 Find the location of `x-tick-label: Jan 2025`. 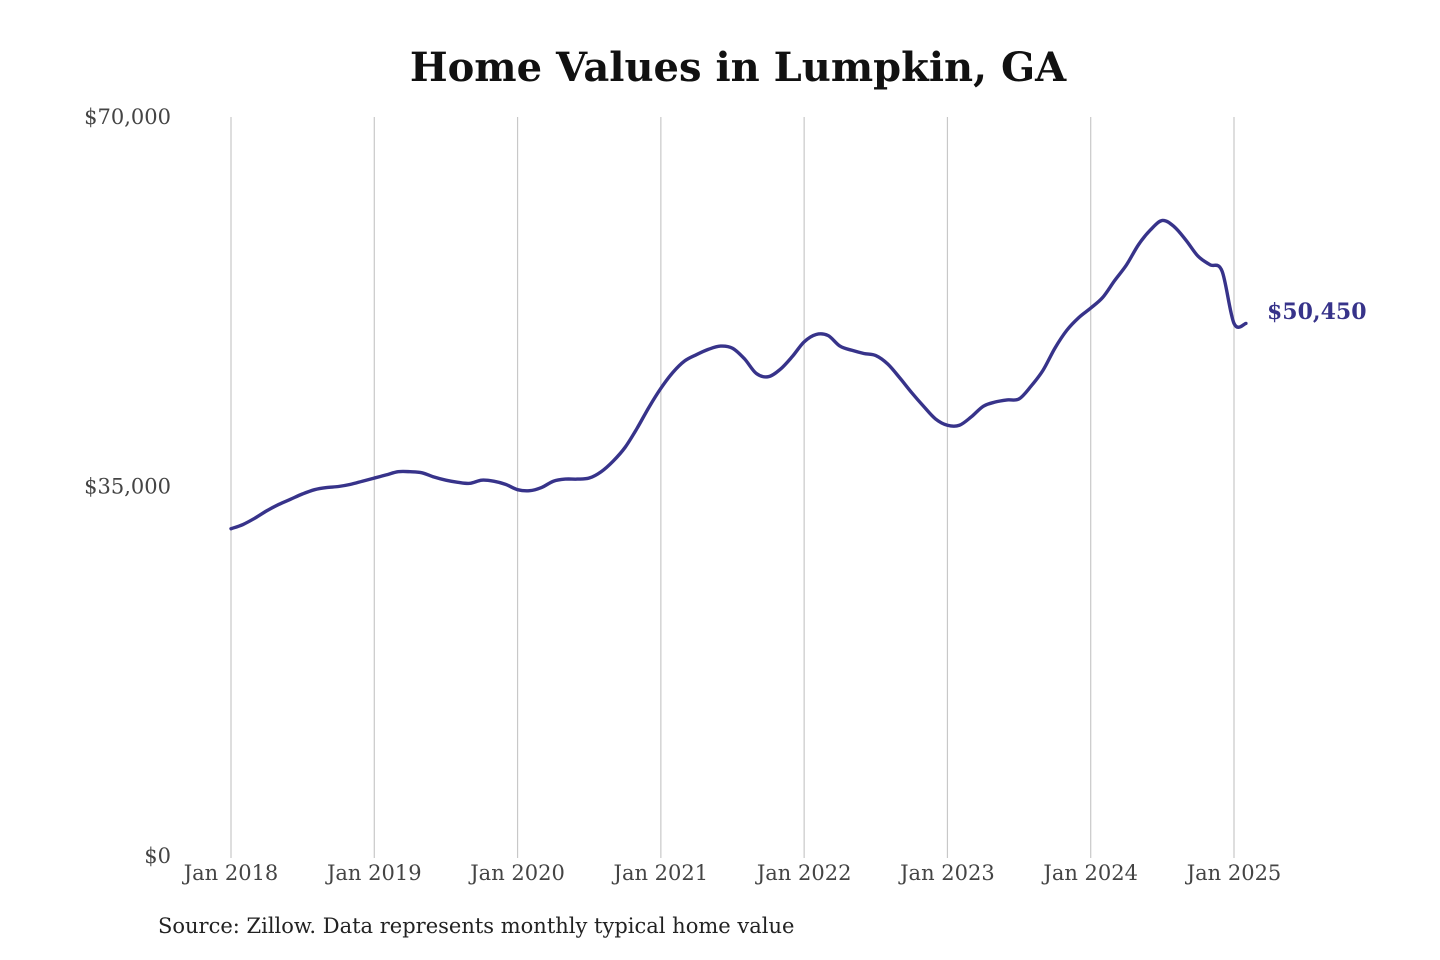

x-tick-label: Jan 2025 is located at coordinates (1233, 873).